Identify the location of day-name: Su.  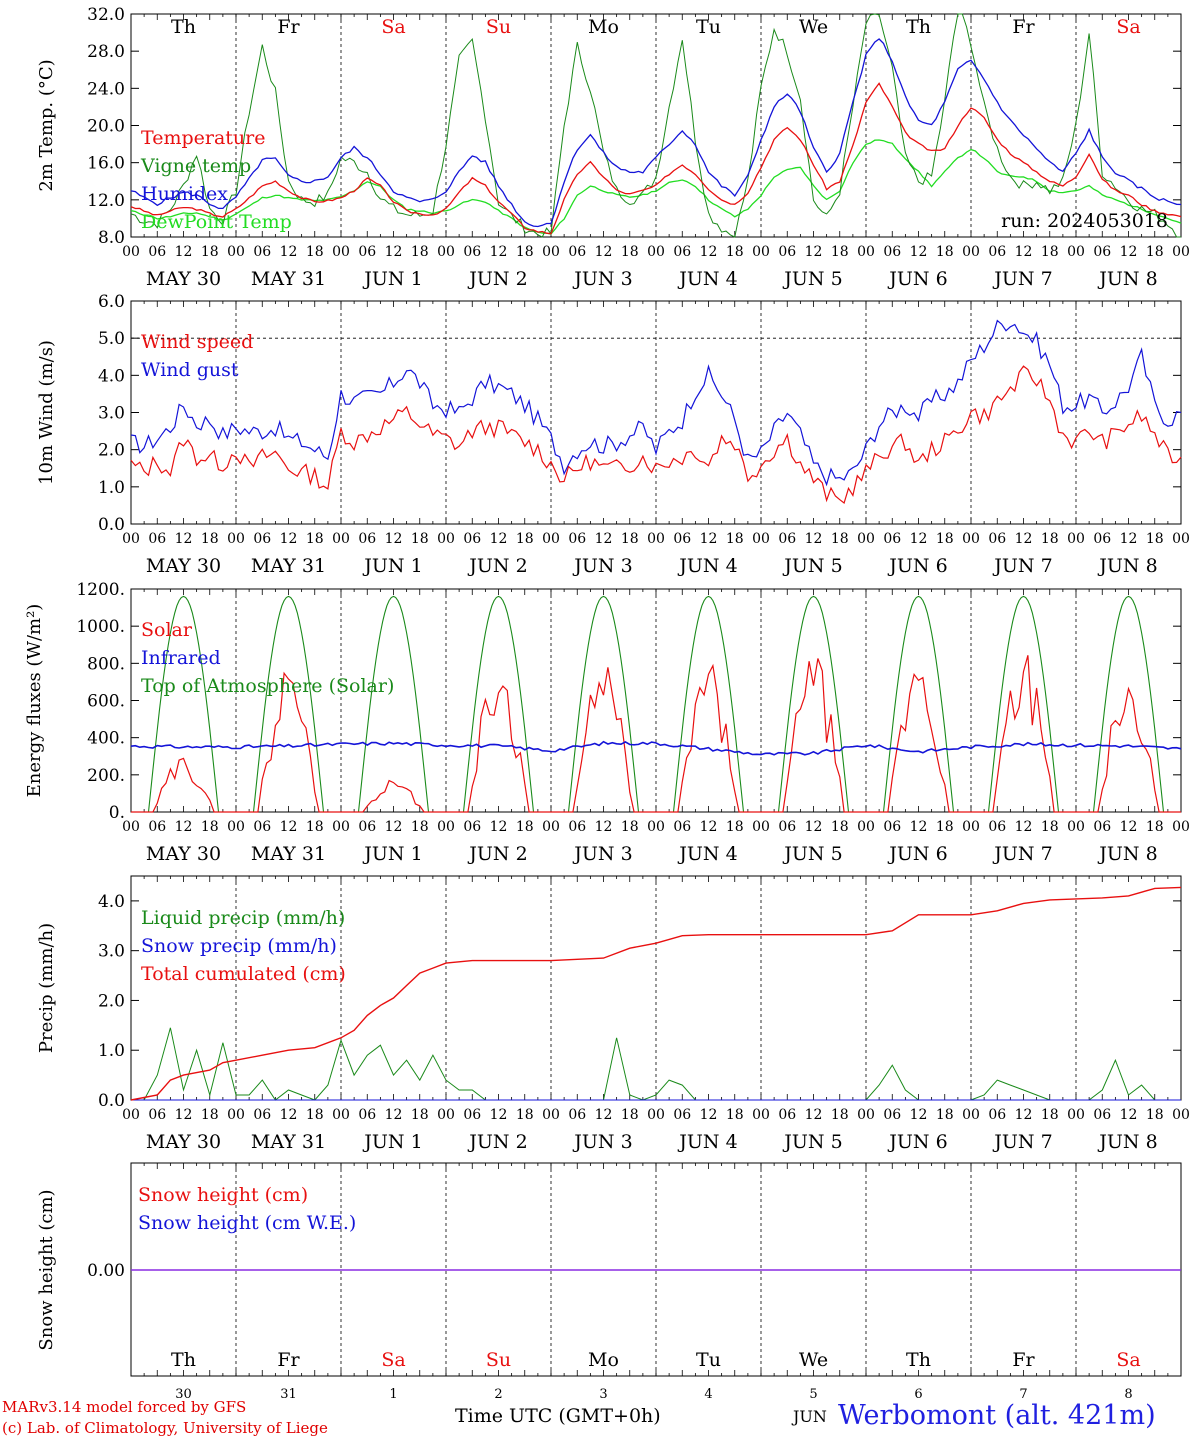
(498, 27).